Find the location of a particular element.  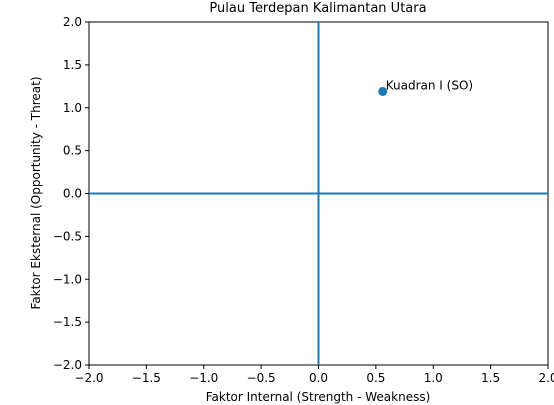

x-axis-ticks: −2.0 −1.5 −1.0 −0.5 0.0 0.5 1.0 1.5 2.0 is located at coordinates (314, 375).